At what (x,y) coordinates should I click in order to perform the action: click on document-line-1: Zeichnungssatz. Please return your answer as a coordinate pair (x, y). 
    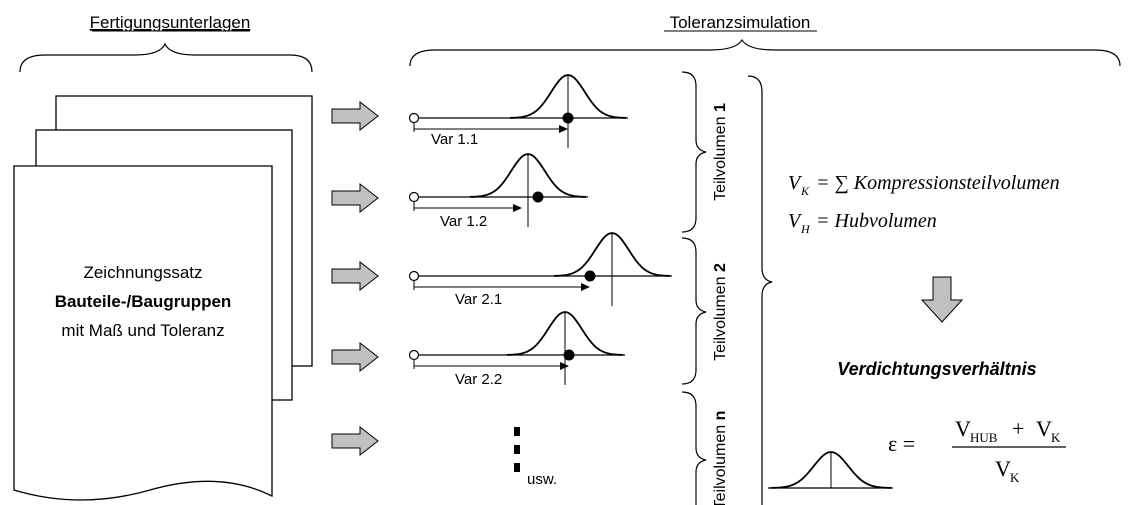
    Looking at the image, I should click on (142, 272).